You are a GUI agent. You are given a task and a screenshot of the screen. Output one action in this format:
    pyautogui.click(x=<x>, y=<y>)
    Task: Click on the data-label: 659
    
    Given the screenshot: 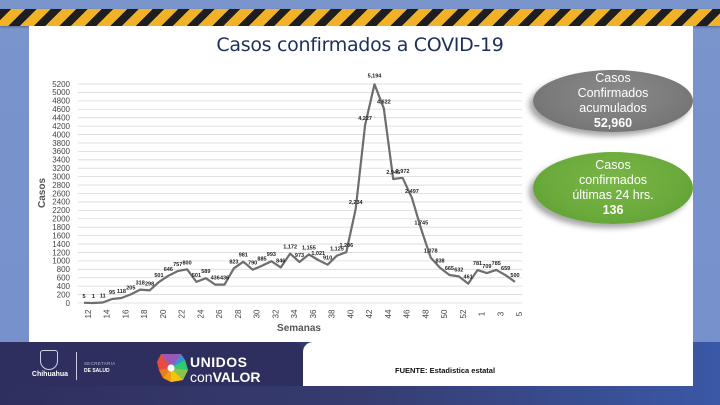 What is the action you would take?
    pyautogui.click(x=505, y=269)
    